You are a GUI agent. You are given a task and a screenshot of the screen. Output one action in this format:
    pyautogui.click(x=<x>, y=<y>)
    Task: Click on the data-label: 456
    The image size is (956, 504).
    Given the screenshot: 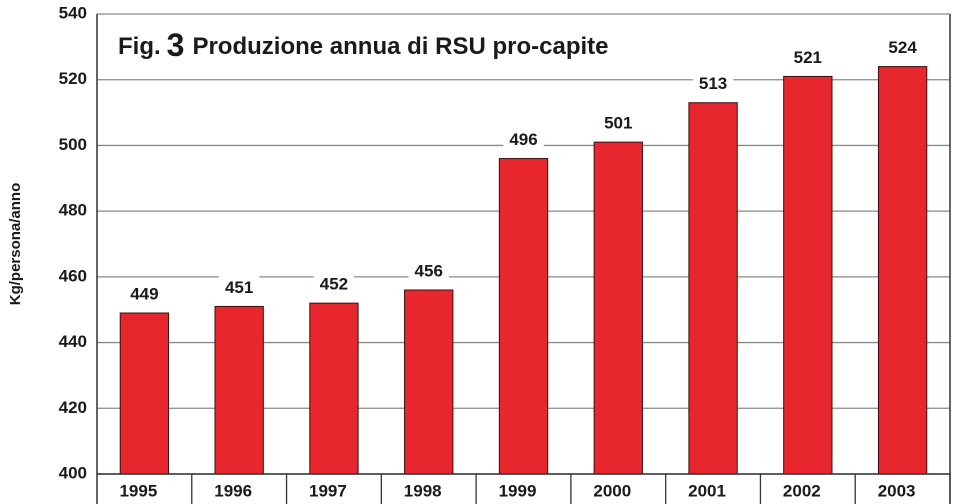 What is the action you would take?
    pyautogui.click(x=429, y=270)
    